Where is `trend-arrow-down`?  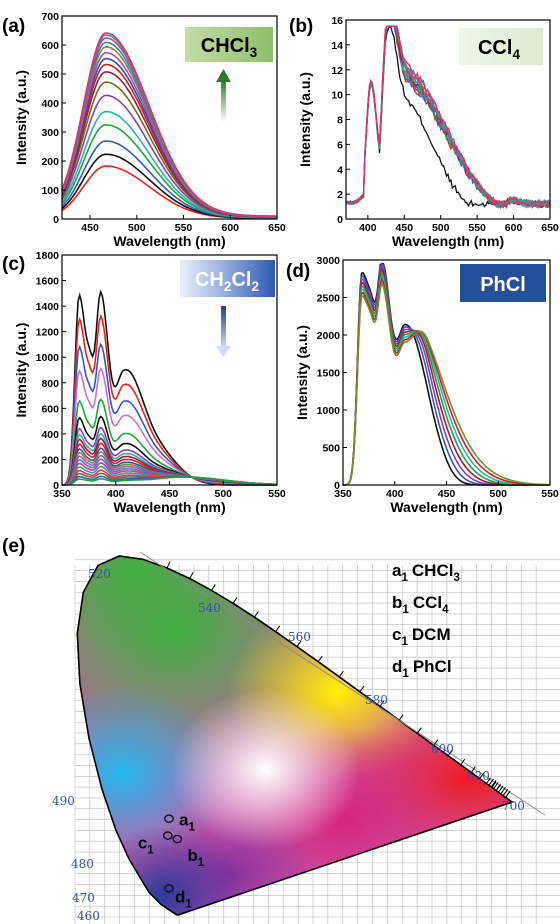 trend-arrow-down is located at coordinates (223, 331).